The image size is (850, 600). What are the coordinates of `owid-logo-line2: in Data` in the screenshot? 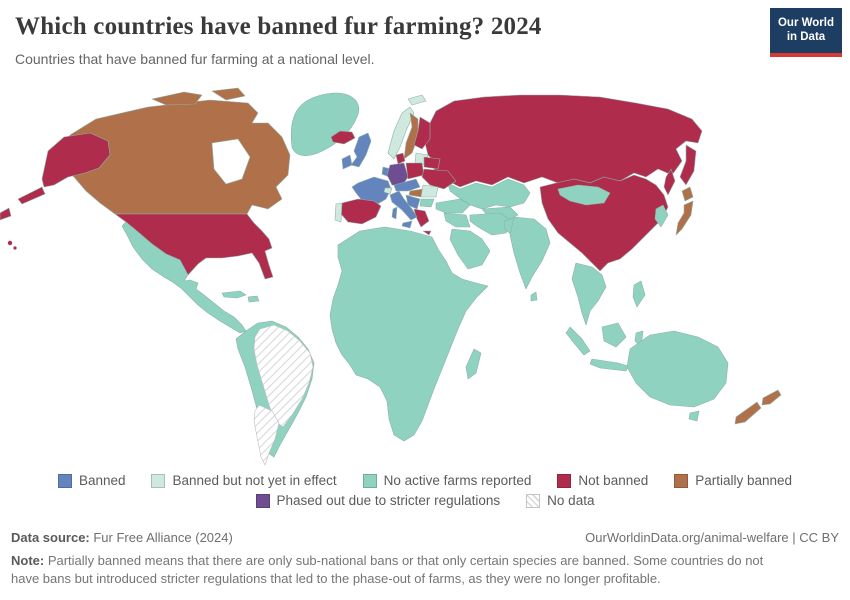 It's located at (806, 37).